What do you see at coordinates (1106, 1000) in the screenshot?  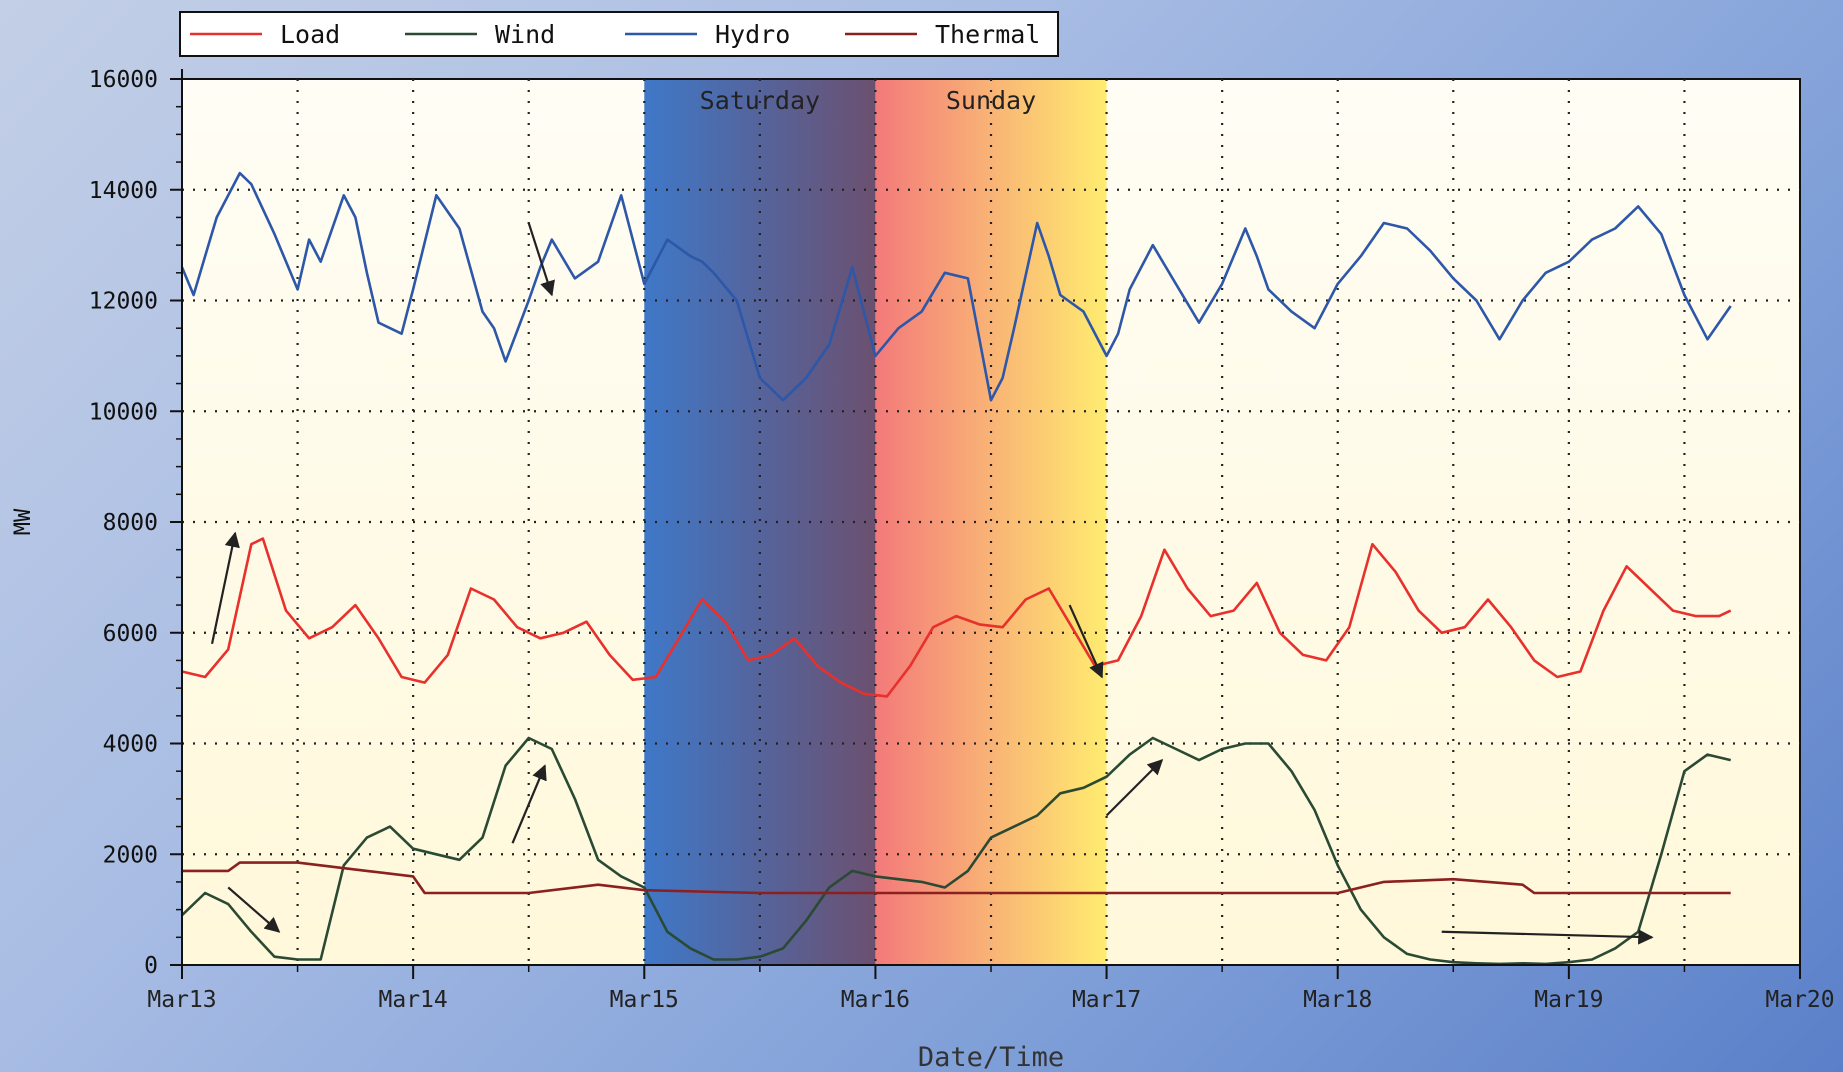 I see `x-tick-label: Mar17` at bounding box center [1106, 1000].